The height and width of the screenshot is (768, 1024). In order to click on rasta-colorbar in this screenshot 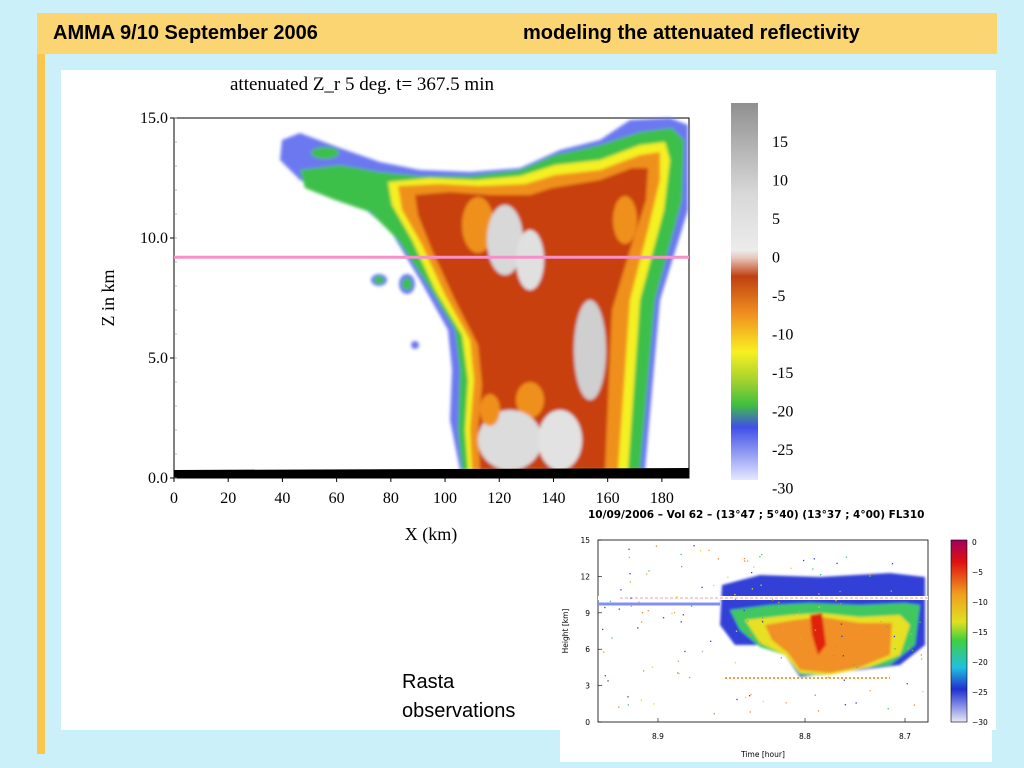, I will do `click(959, 631)`.